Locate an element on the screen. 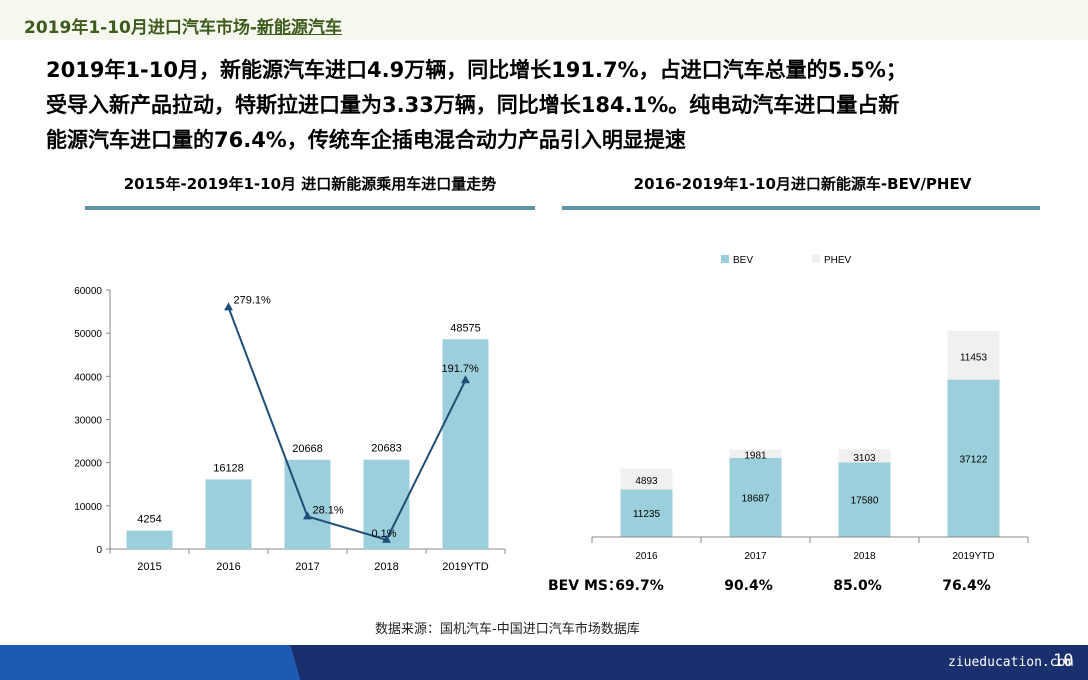  left-y-tick-label: 10000 is located at coordinates (88, 507).